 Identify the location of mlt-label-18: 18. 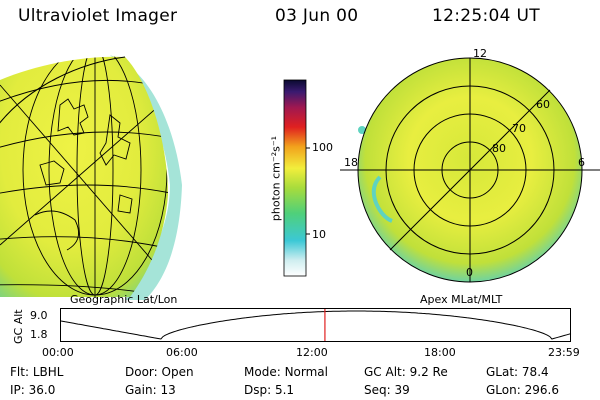
(351, 162).